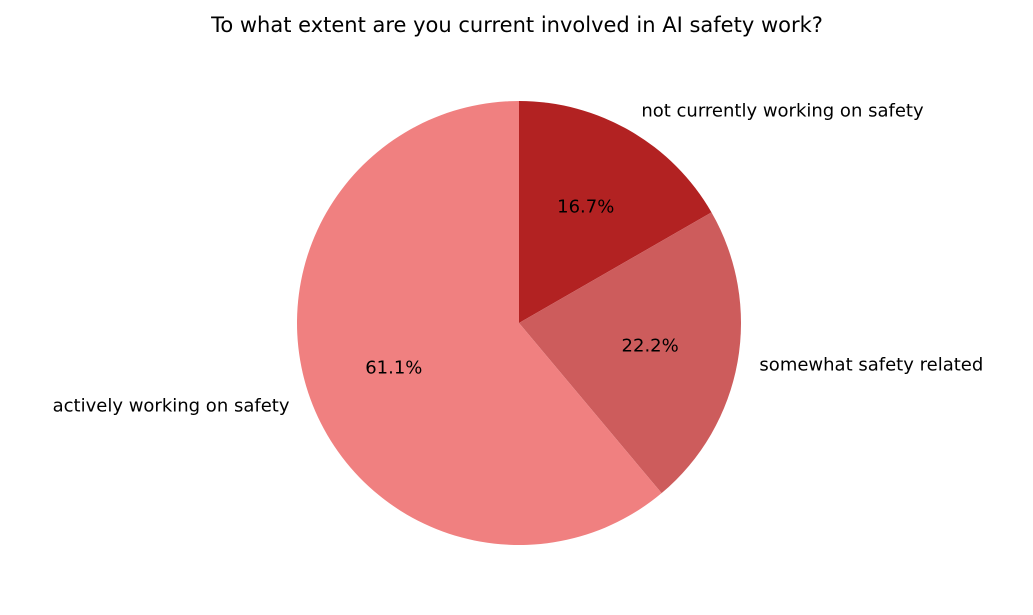 This screenshot has height=615, width=1033. Describe the element at coordinates (393, 368) in the screenshot. I see `percent-label: 61.1%` at that location.